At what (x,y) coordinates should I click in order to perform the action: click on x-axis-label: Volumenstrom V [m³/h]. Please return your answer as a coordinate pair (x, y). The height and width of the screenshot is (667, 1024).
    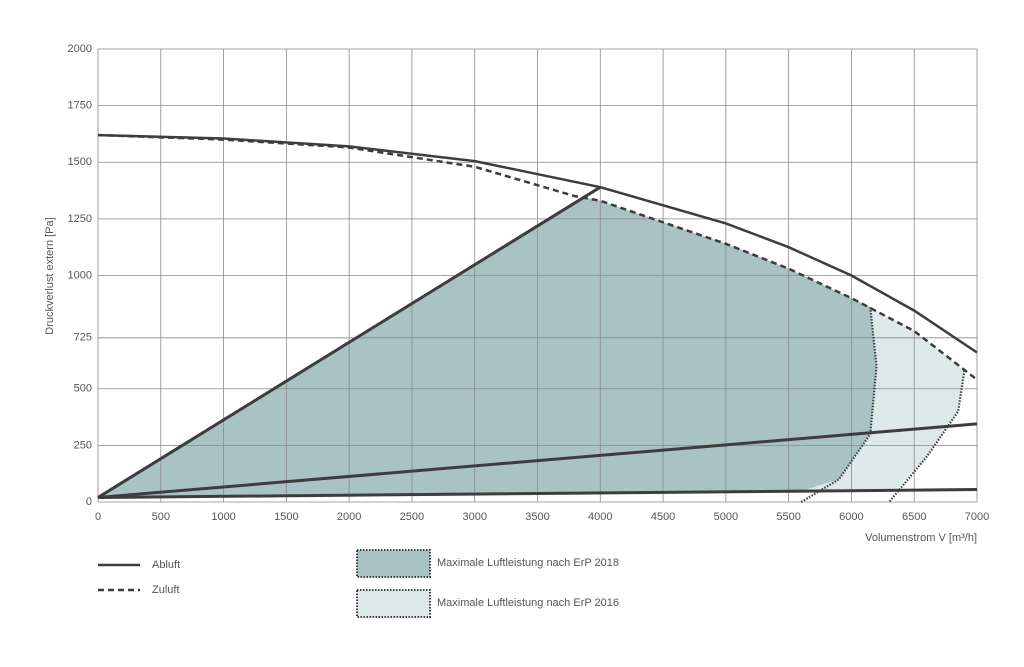
    Looking at the image, I should click on (921, 538).